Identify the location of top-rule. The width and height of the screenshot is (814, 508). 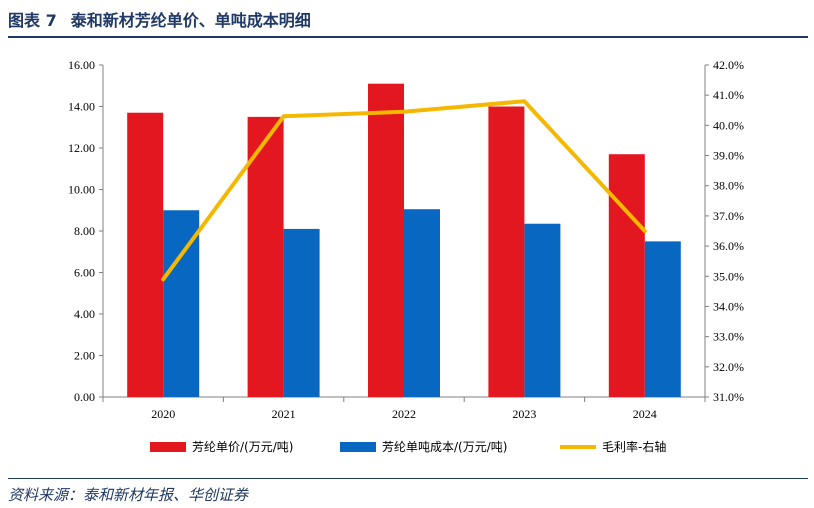
(408, 37).